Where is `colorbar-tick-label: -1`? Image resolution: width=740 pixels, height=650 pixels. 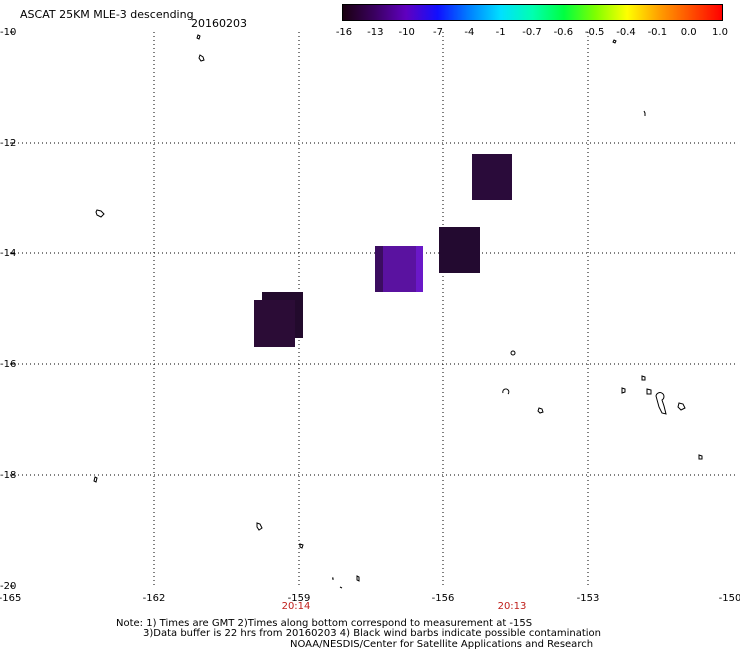 colorbar-tick-label: -1 is located at coordinates (500, 32).